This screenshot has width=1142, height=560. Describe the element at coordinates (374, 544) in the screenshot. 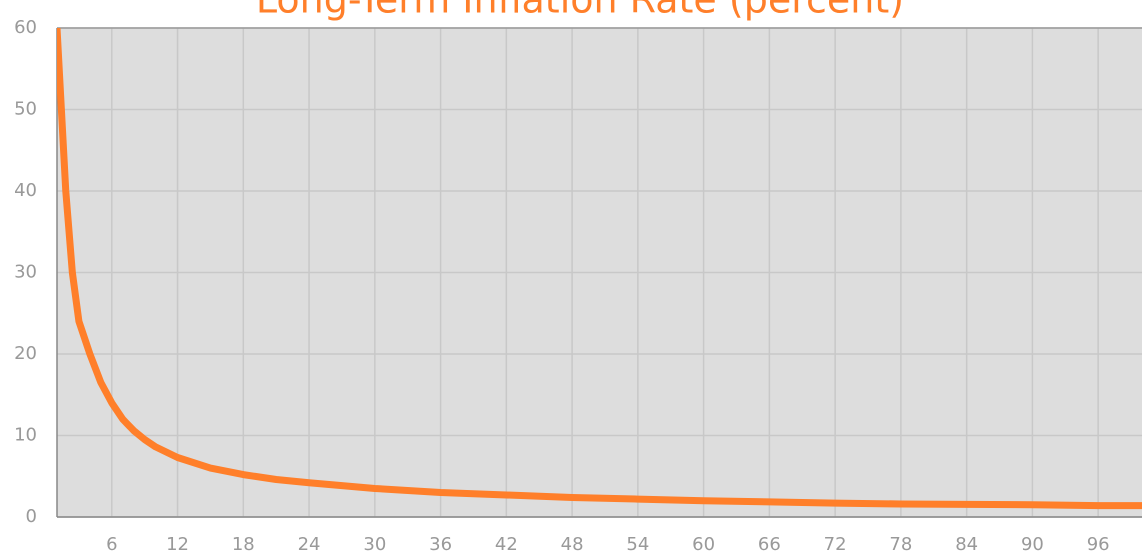

I see `x-tick-label: 30` at that location.